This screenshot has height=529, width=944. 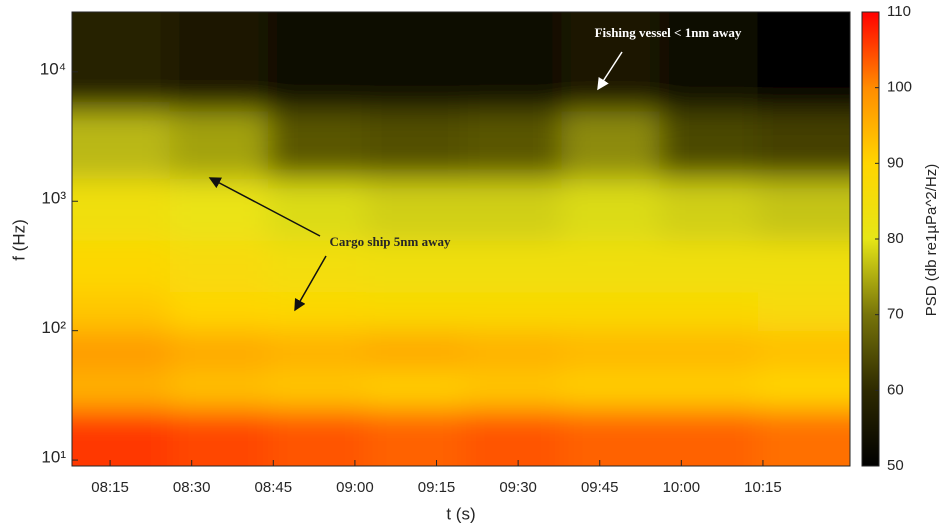 What do you see at coordinates (355, 487) in the screenshot?
I see `x-tick-label: 09:00` at bounding box center [355, 487].